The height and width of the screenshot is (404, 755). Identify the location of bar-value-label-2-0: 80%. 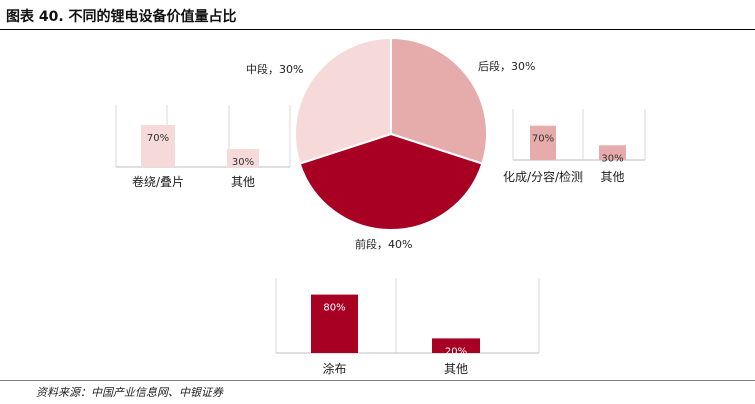
(334, 308).